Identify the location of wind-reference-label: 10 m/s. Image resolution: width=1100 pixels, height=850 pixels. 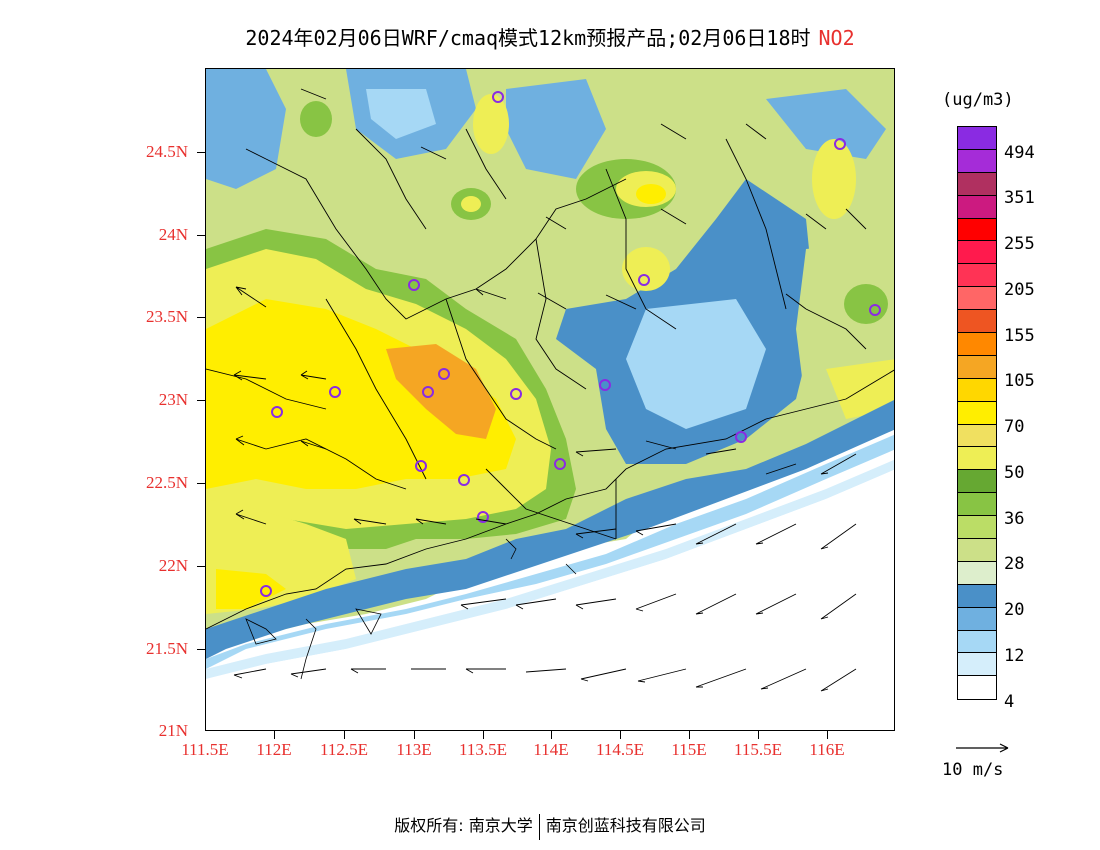
(973, 770).